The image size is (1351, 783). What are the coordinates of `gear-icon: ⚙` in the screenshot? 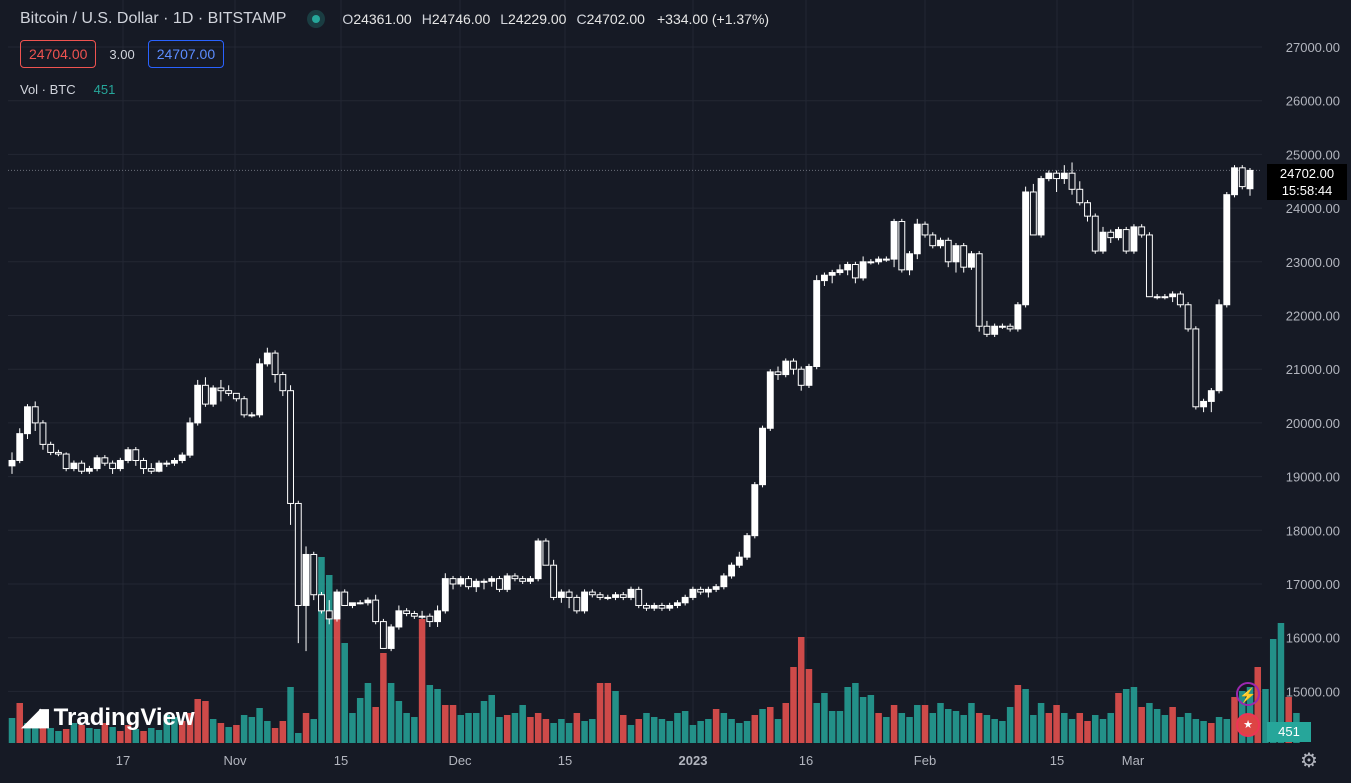 It's located at (1309, 761).